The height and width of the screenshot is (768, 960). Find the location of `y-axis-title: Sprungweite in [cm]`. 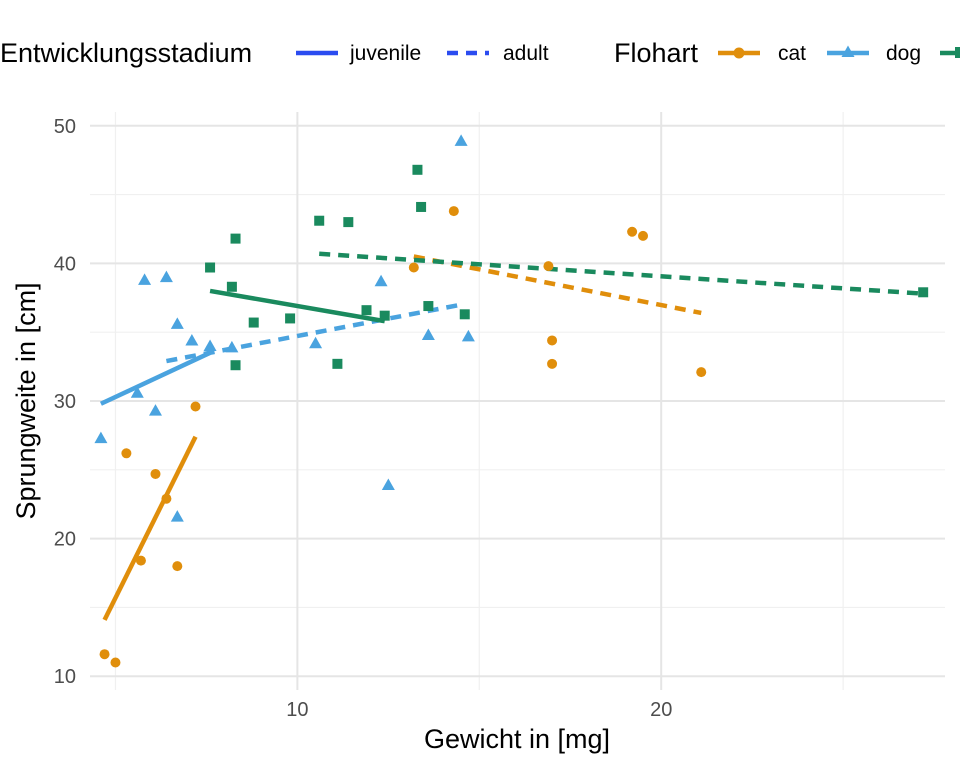

y-axis-title: Sprungweite in [cm] is located at coordinates (26, 400).